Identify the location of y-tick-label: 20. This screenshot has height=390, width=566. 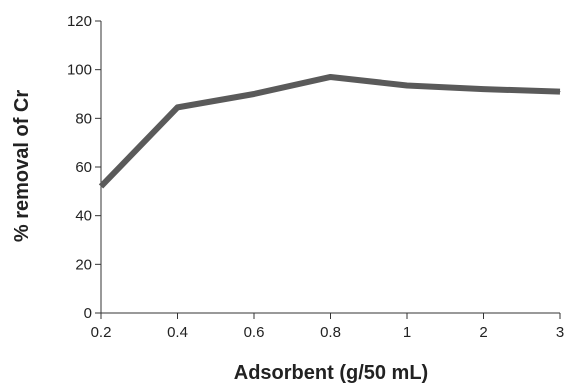
(83, 264).